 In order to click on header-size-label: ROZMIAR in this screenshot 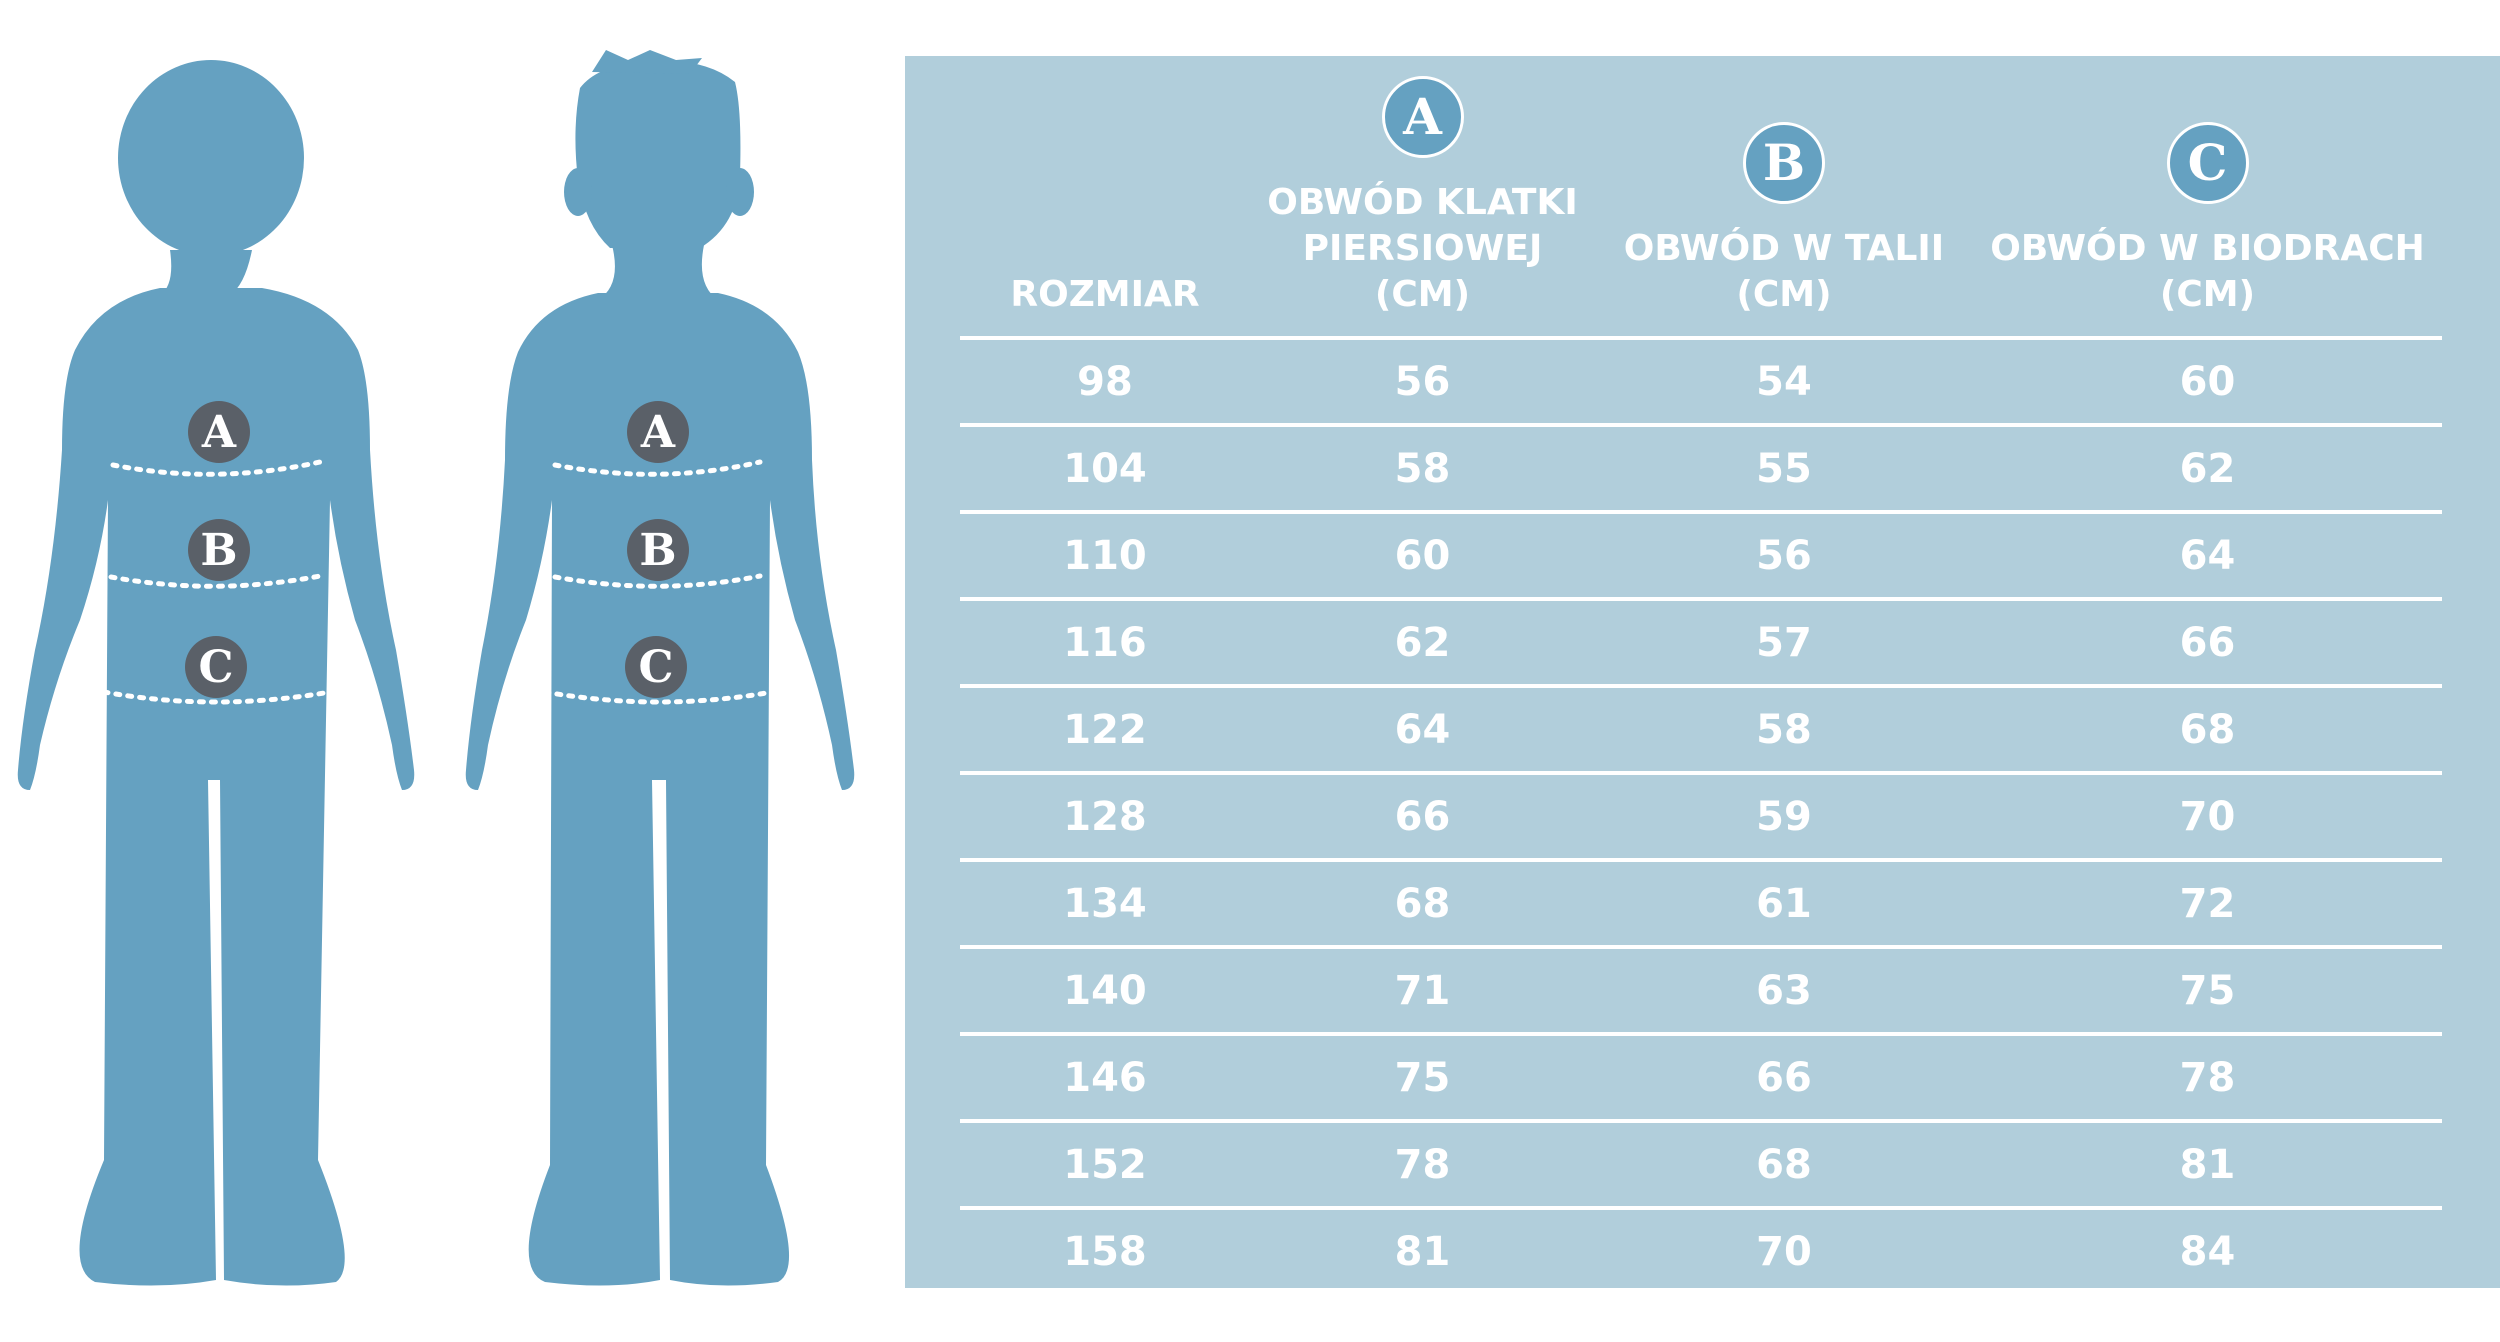, I will do `click(1105, 294)`.